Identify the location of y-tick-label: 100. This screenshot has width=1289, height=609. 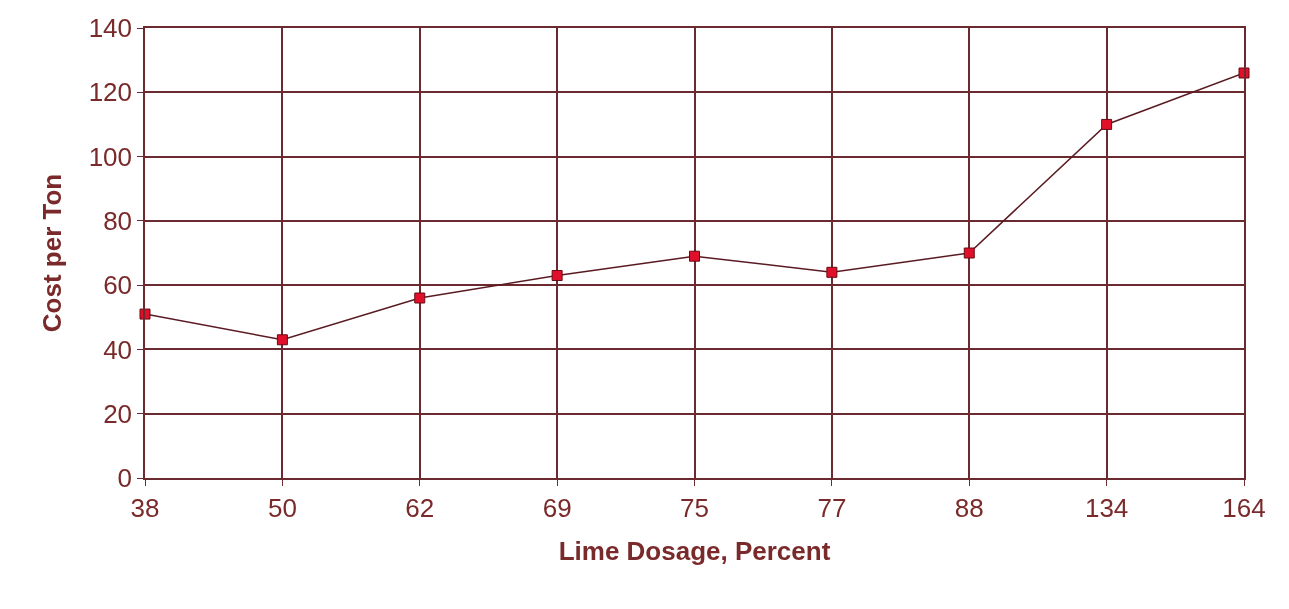
(110, 156).